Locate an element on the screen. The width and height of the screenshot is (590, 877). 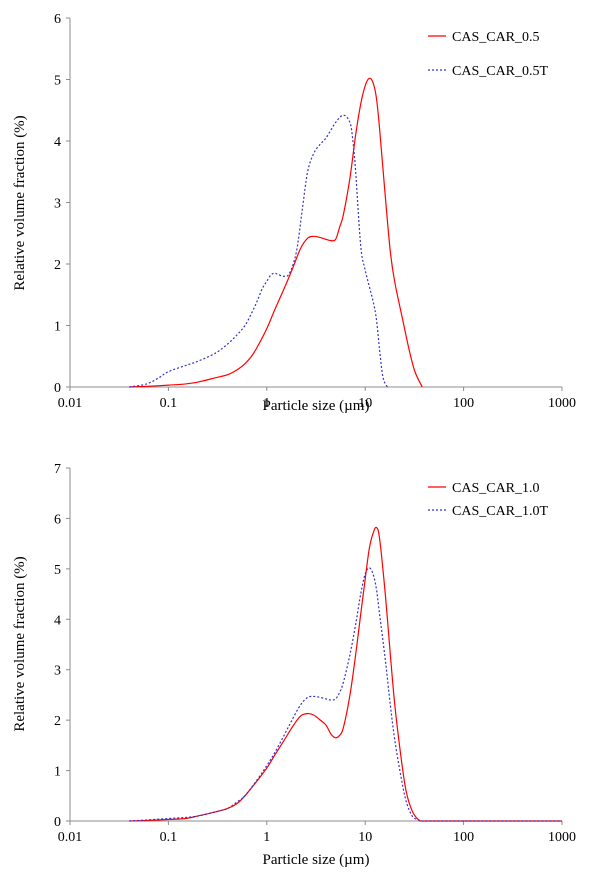
legend-entry-series-1: CAS_CAR_0.5 is located at coordinates (496, 37).